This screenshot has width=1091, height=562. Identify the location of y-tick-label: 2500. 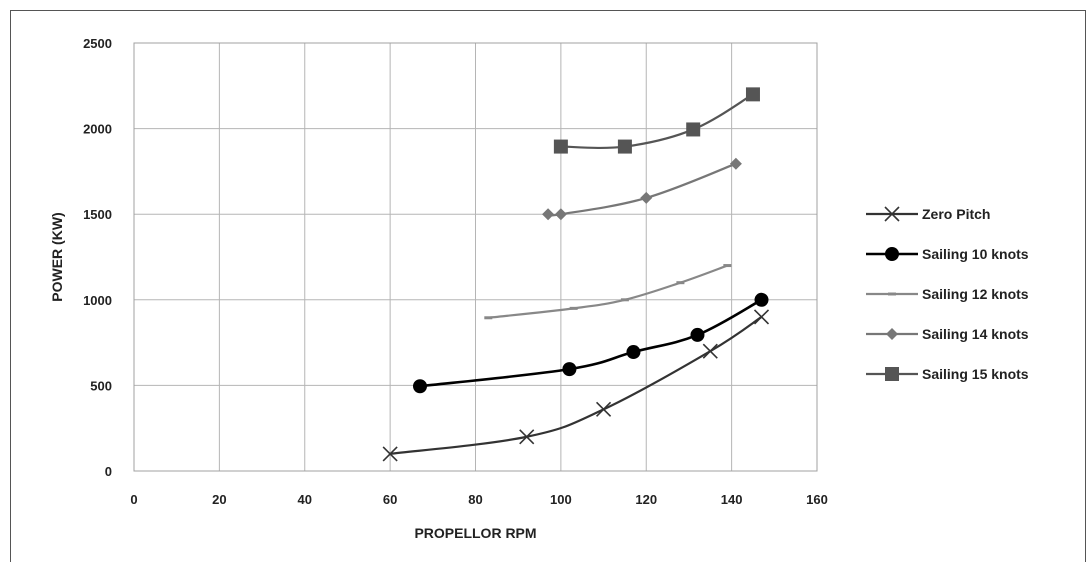
(97, 43).